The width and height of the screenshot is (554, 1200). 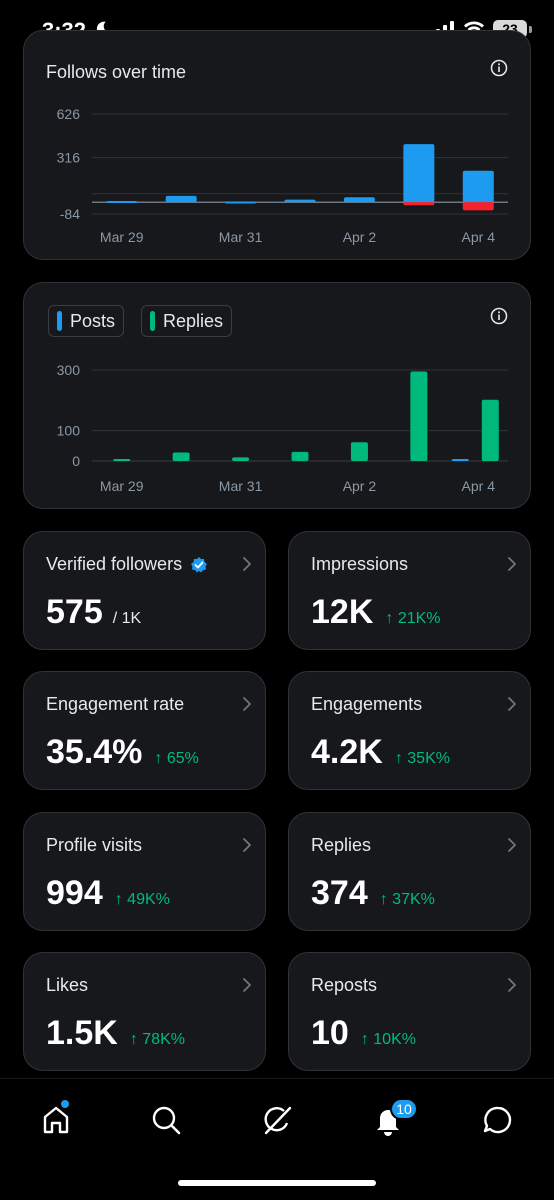 What do you see at coordinates (157, 1039) in the screenshot?
I see `stat-delta: ↑ 78K%` at bounding box center [157, 1039].